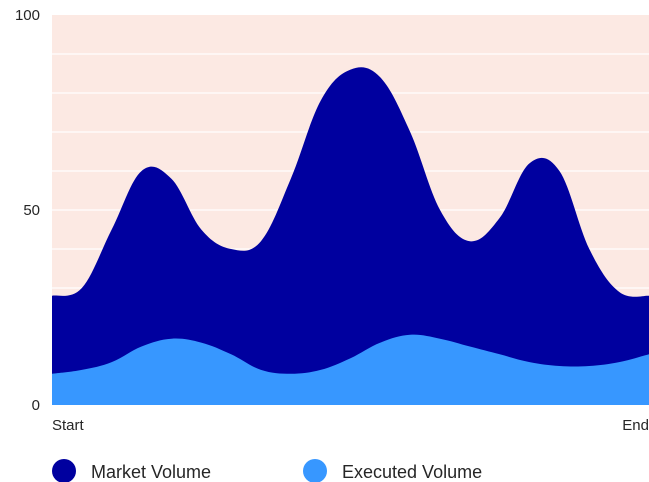 This screenshot has height=482, width=649. Describe the element at coordinates (350, 369) in the screenshot. I see `area-executed-volume` at that location.